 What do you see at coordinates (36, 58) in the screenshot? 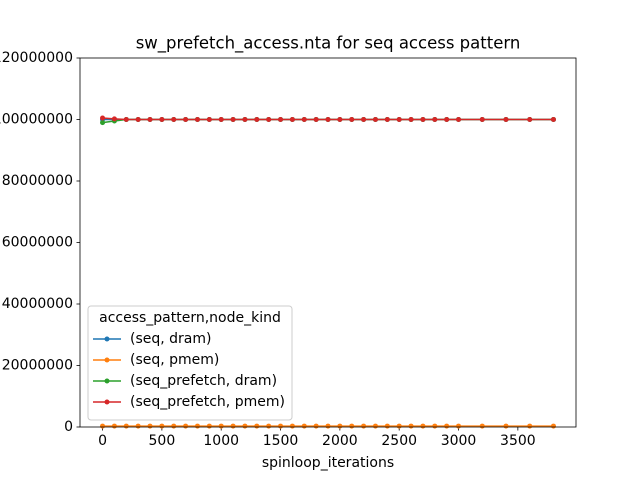
I see `y-tick-label: 120000000` at bounding box center [36, 58].